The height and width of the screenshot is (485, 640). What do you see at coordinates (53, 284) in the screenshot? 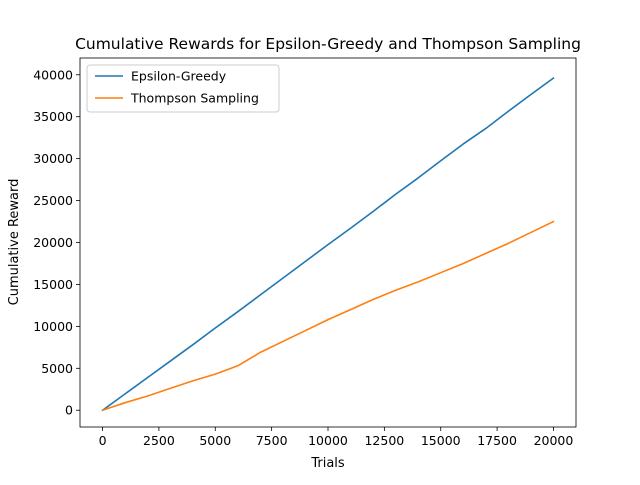
I see `y-tick-label: 15000` at bounding box center [53, 284].